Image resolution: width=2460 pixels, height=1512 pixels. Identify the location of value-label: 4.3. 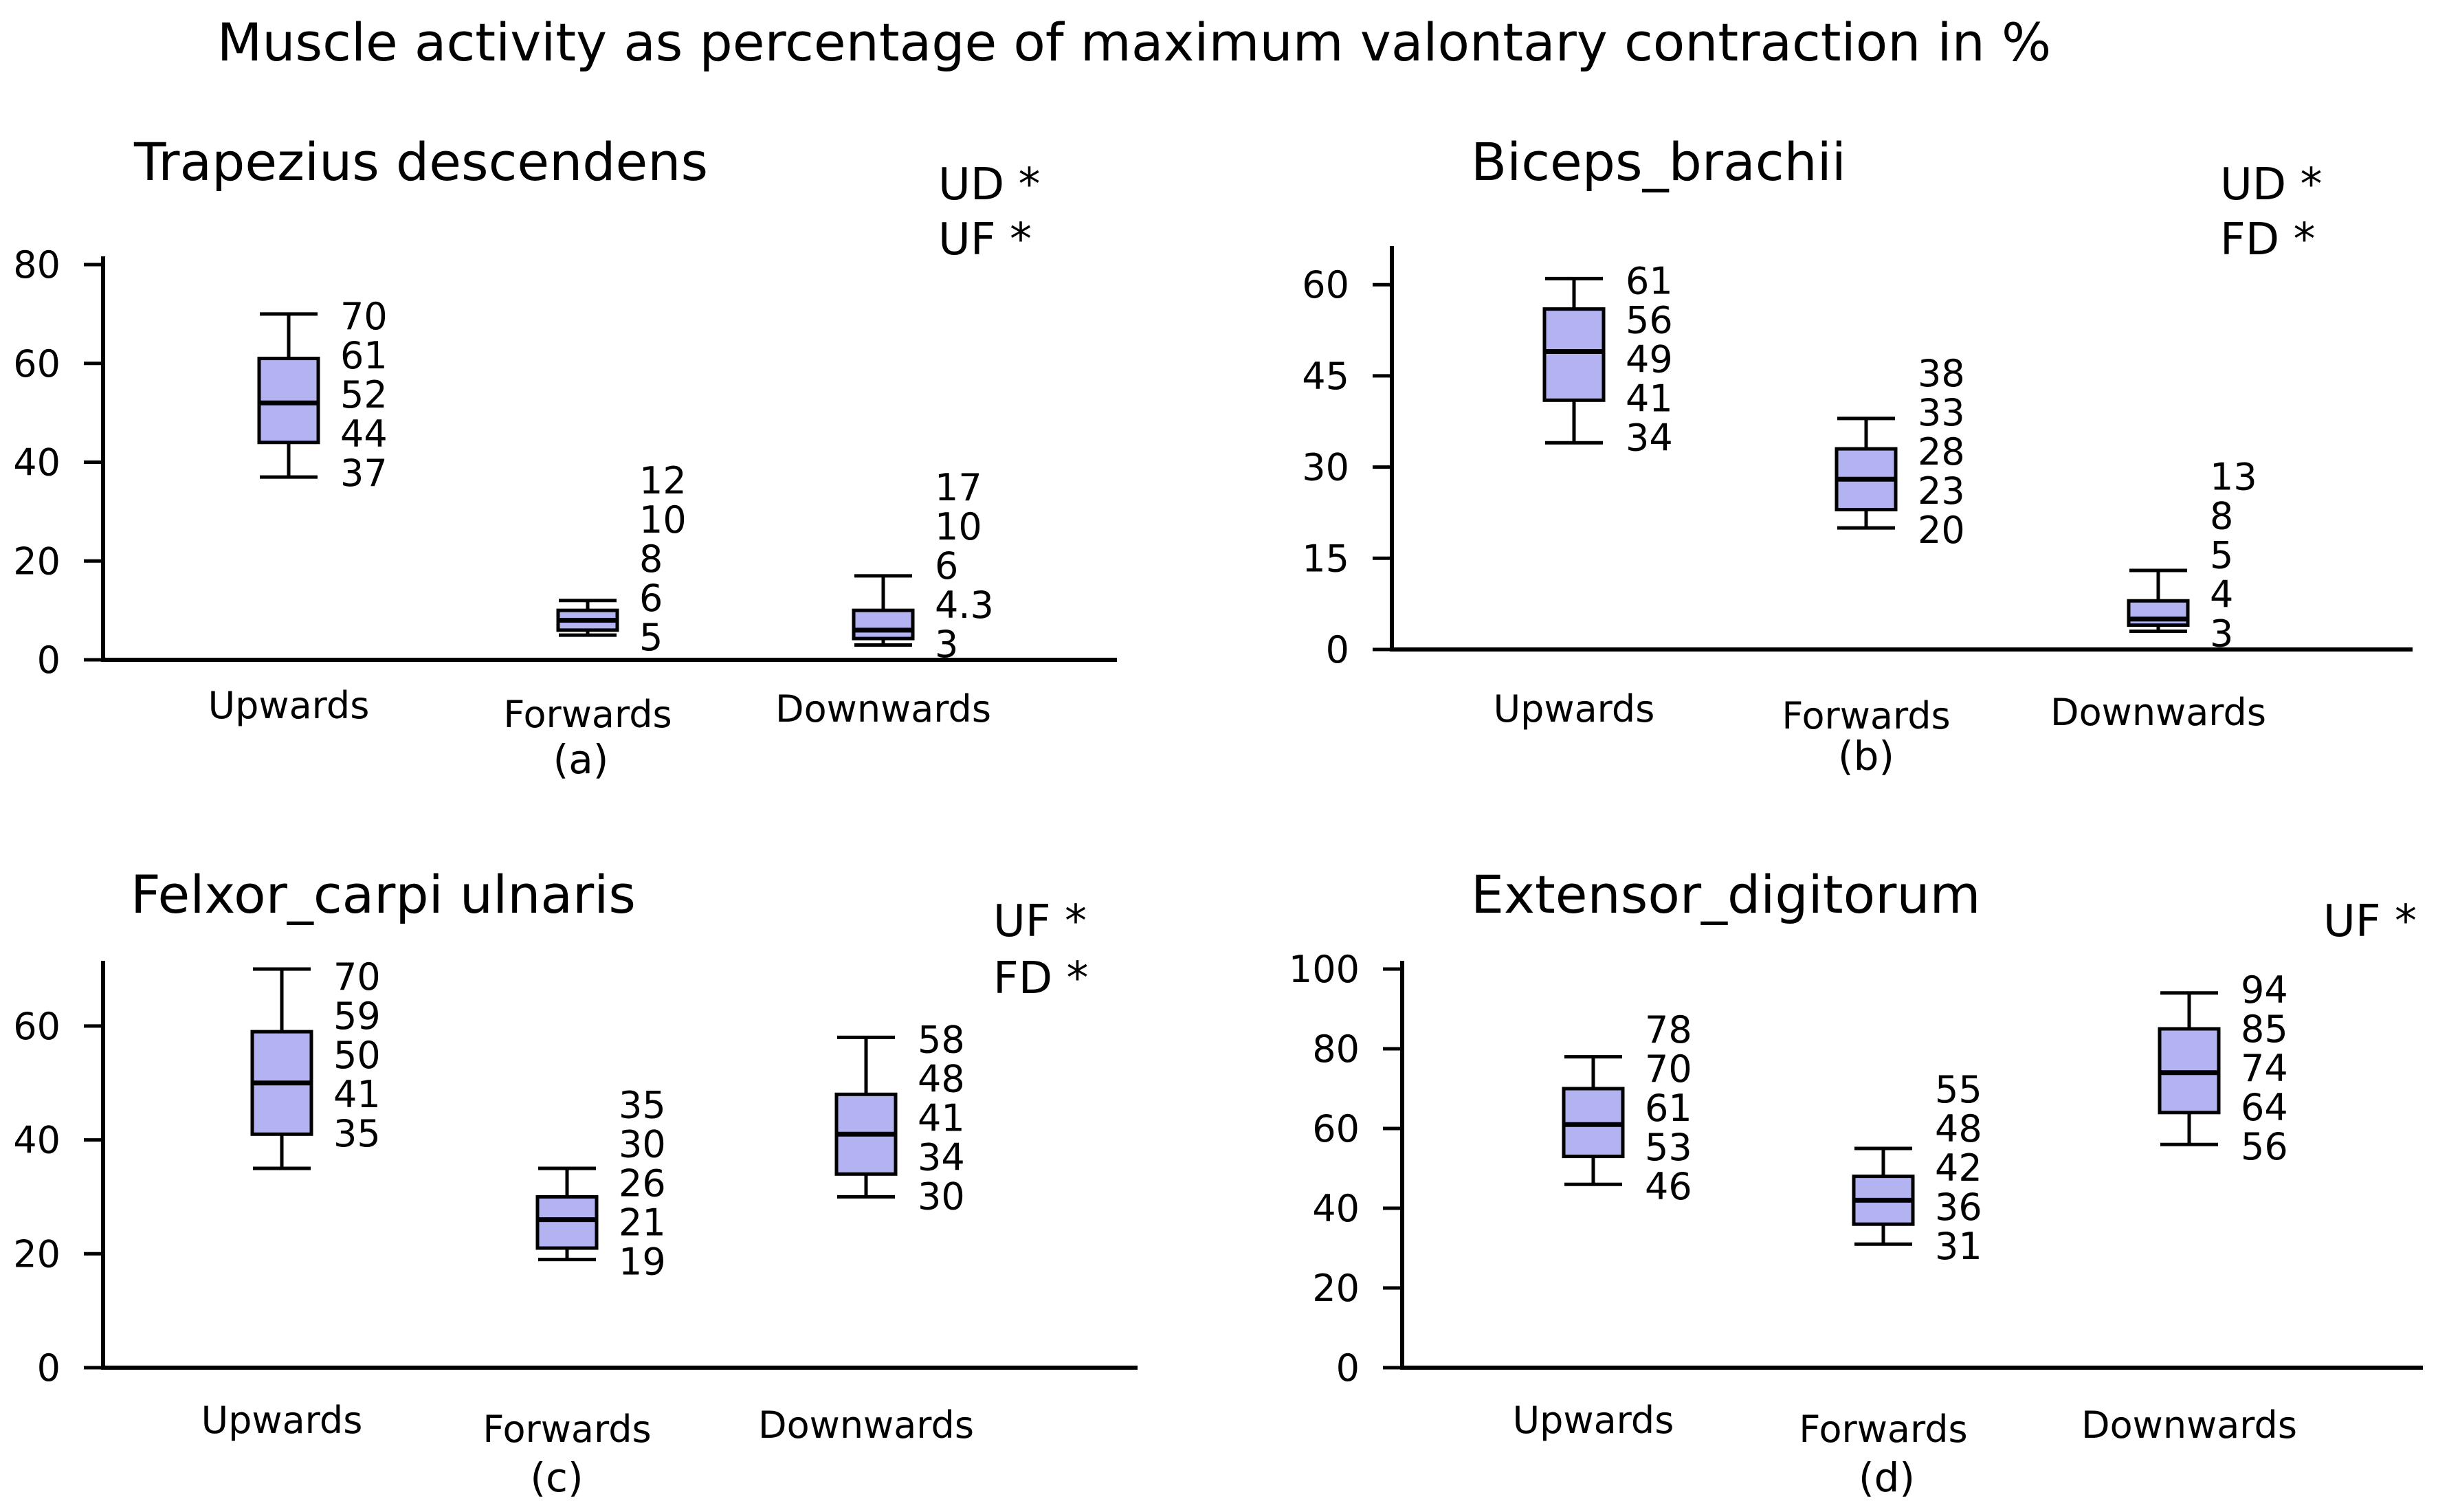
(964, 605).